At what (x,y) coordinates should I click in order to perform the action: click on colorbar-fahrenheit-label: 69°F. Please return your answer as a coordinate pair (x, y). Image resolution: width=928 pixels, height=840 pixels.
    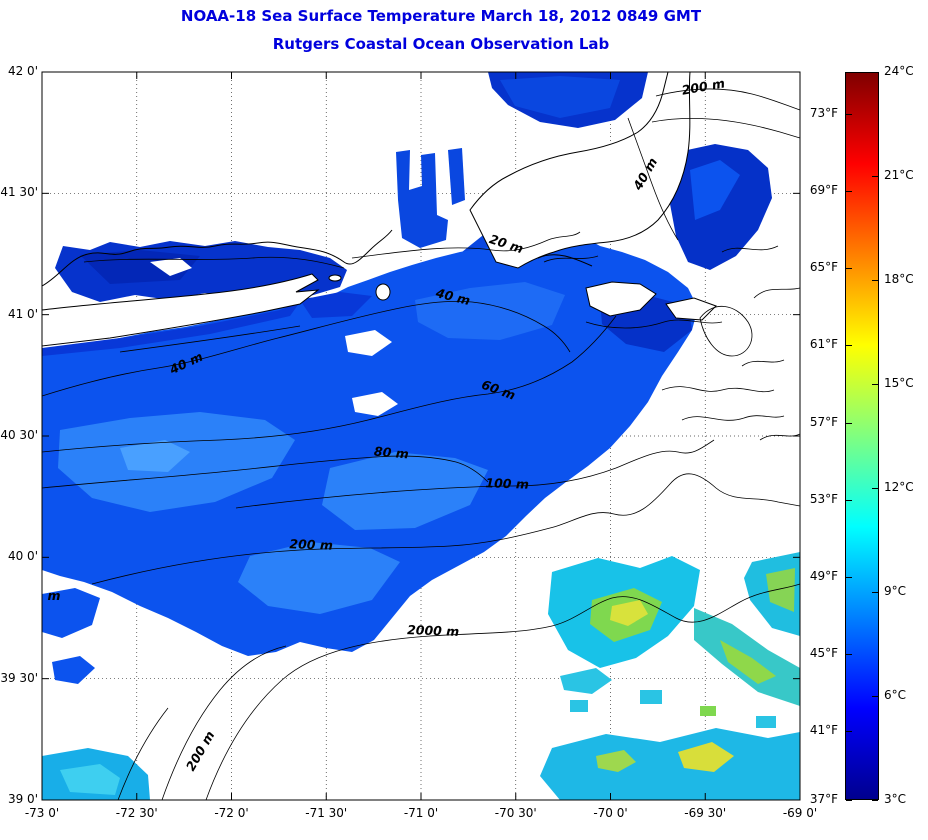
    Looking at the image, I should click on (823, 190).